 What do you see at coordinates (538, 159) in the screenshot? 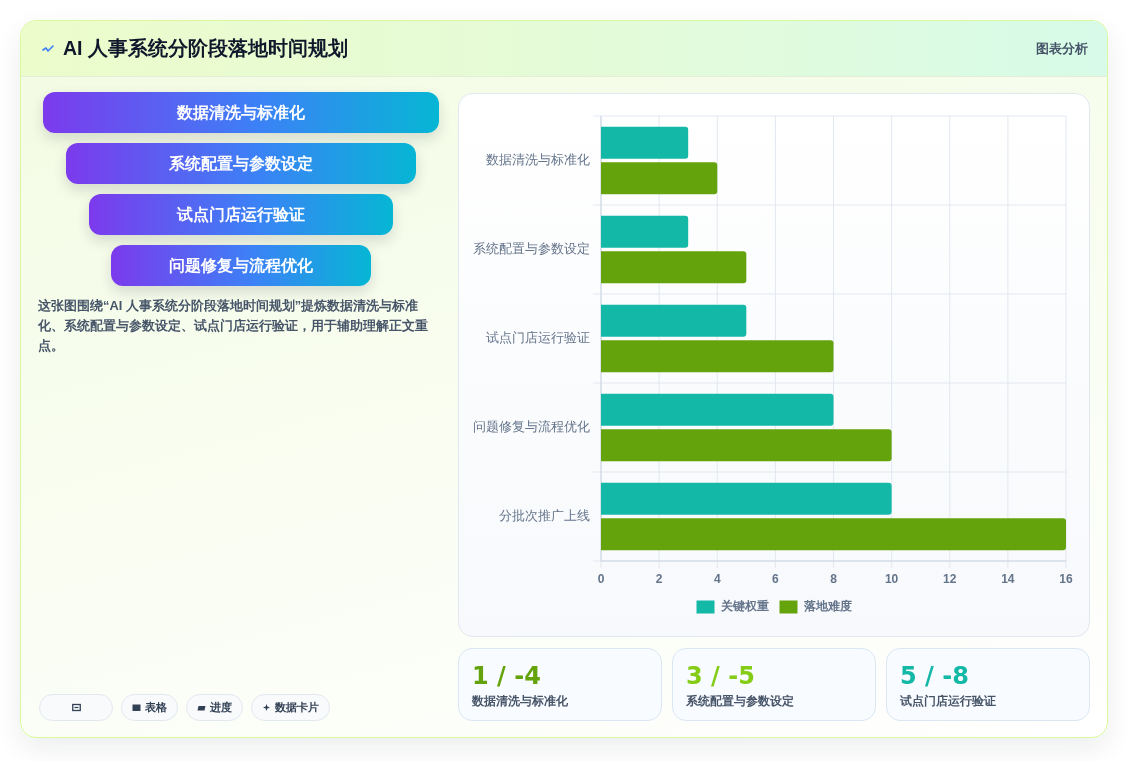
I see `y-tick-label: 数据清洗与标准化` at bounding box center [538, 159].